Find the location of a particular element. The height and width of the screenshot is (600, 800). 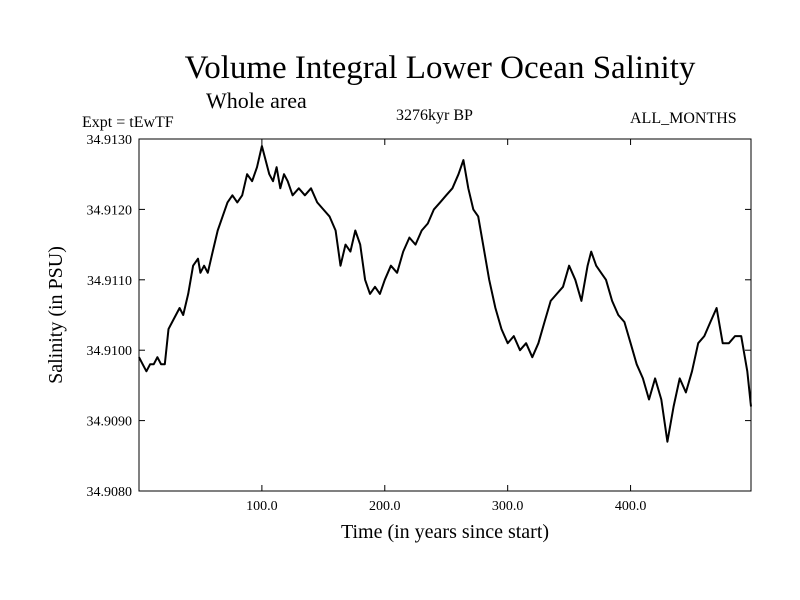

y-axis-label: Salinity (in PSU) is located at coordinates (56, 315).